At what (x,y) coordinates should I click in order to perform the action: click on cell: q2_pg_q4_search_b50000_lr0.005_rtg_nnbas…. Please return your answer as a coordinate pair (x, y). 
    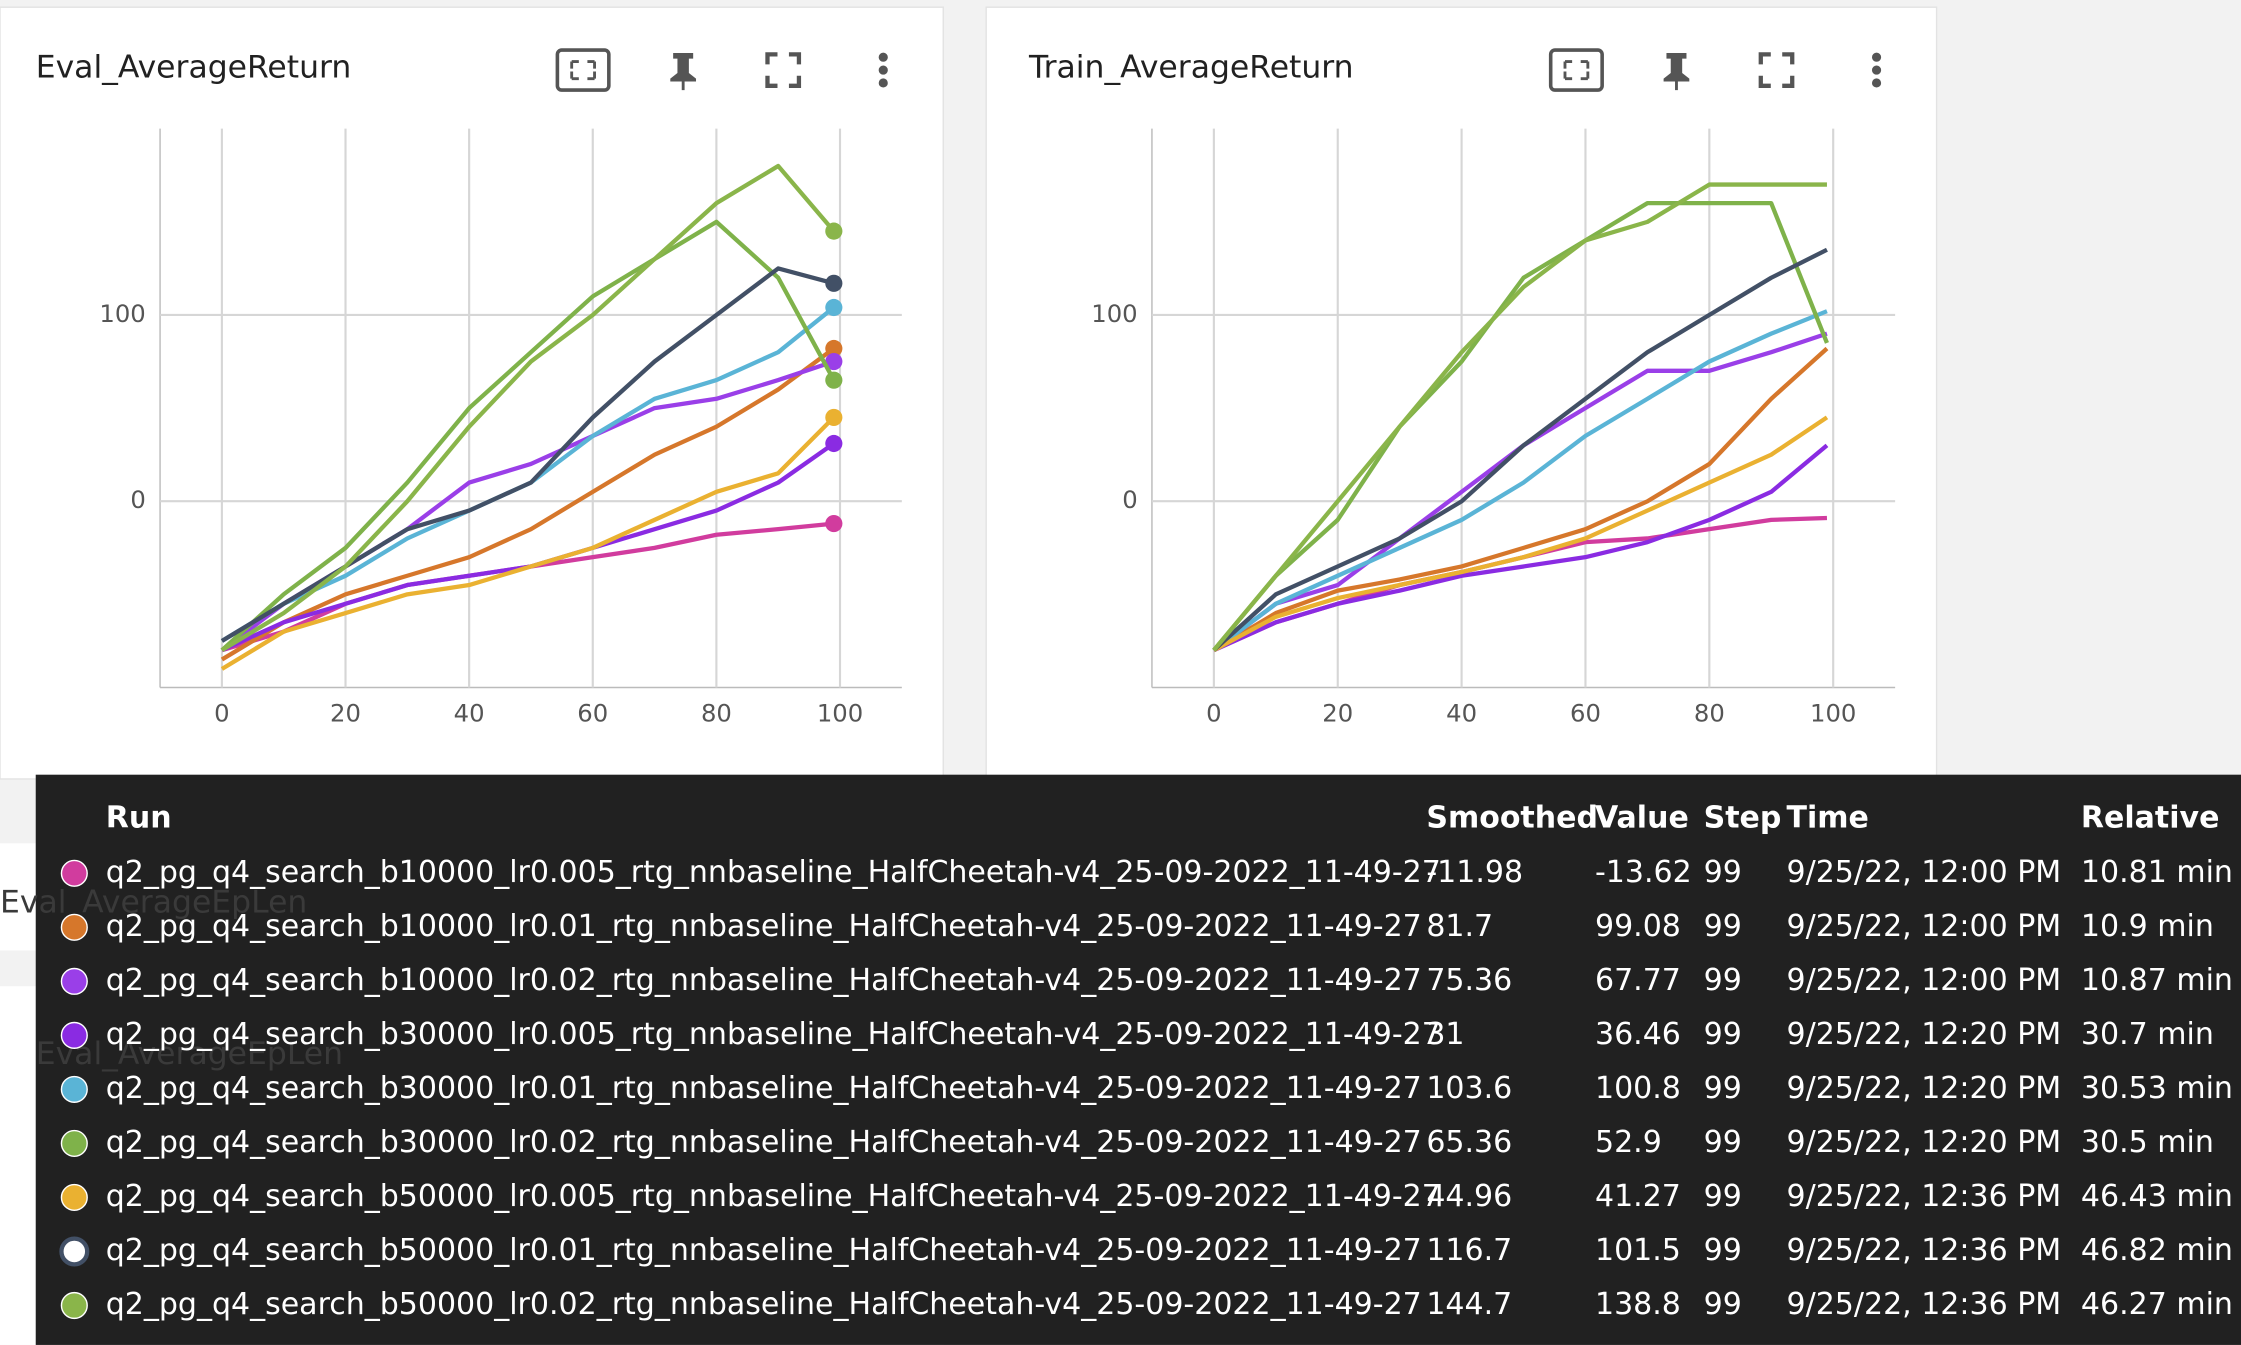
    Looking at the image, I should click on (773, 1196).